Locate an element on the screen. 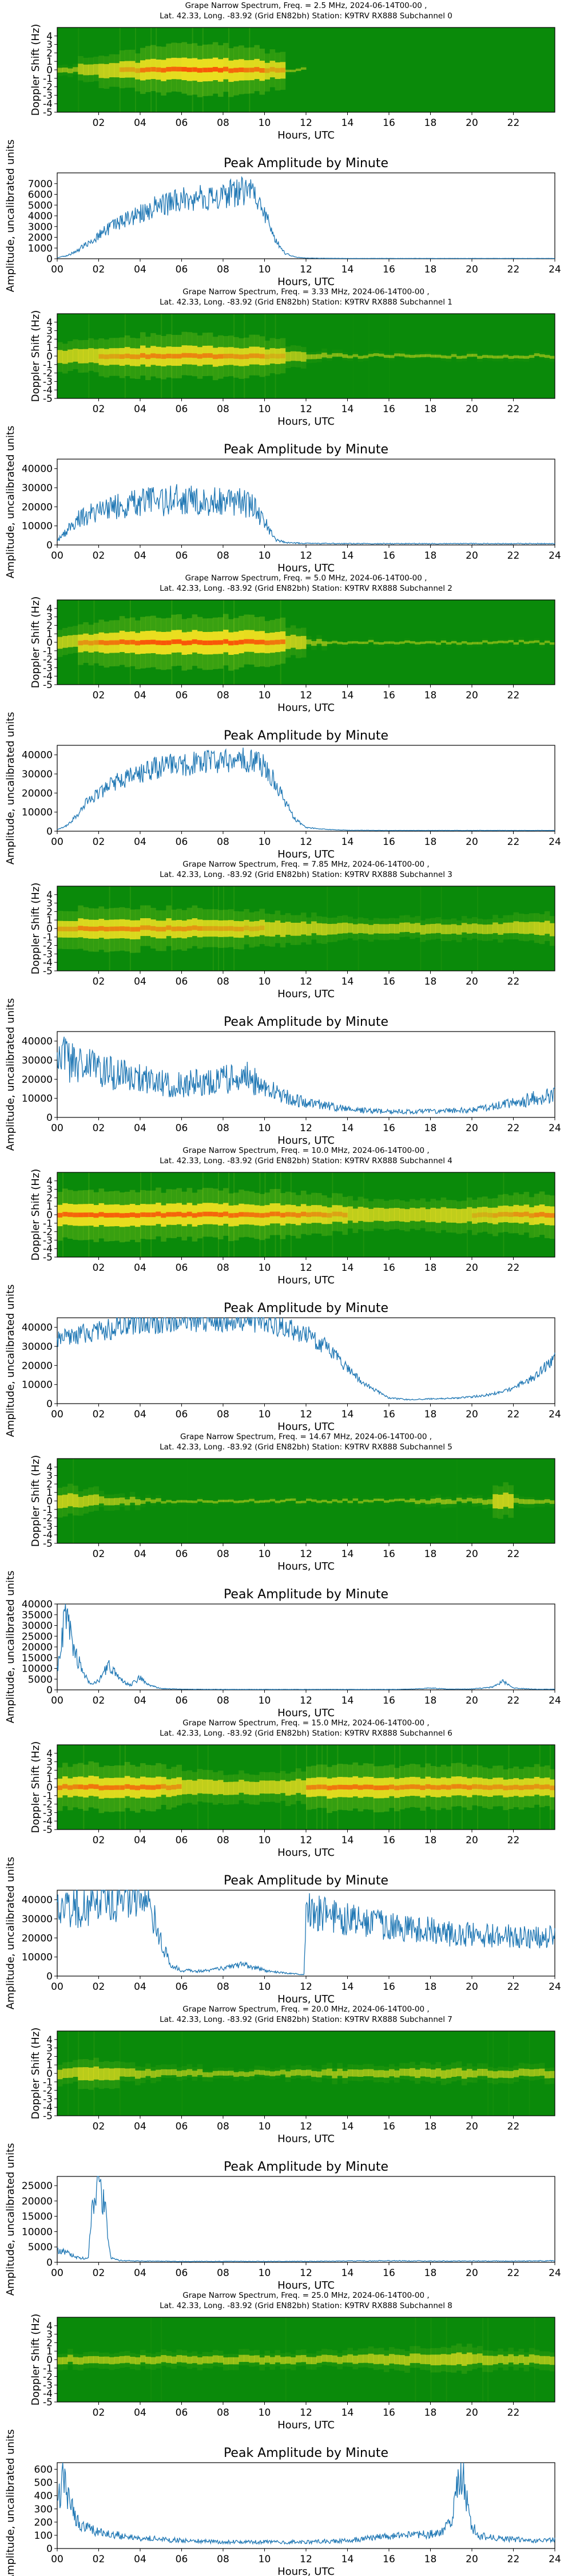 This screenshot has height=2576, width=572. x-tick-label: 16 is located at coordinates (389, 2126).